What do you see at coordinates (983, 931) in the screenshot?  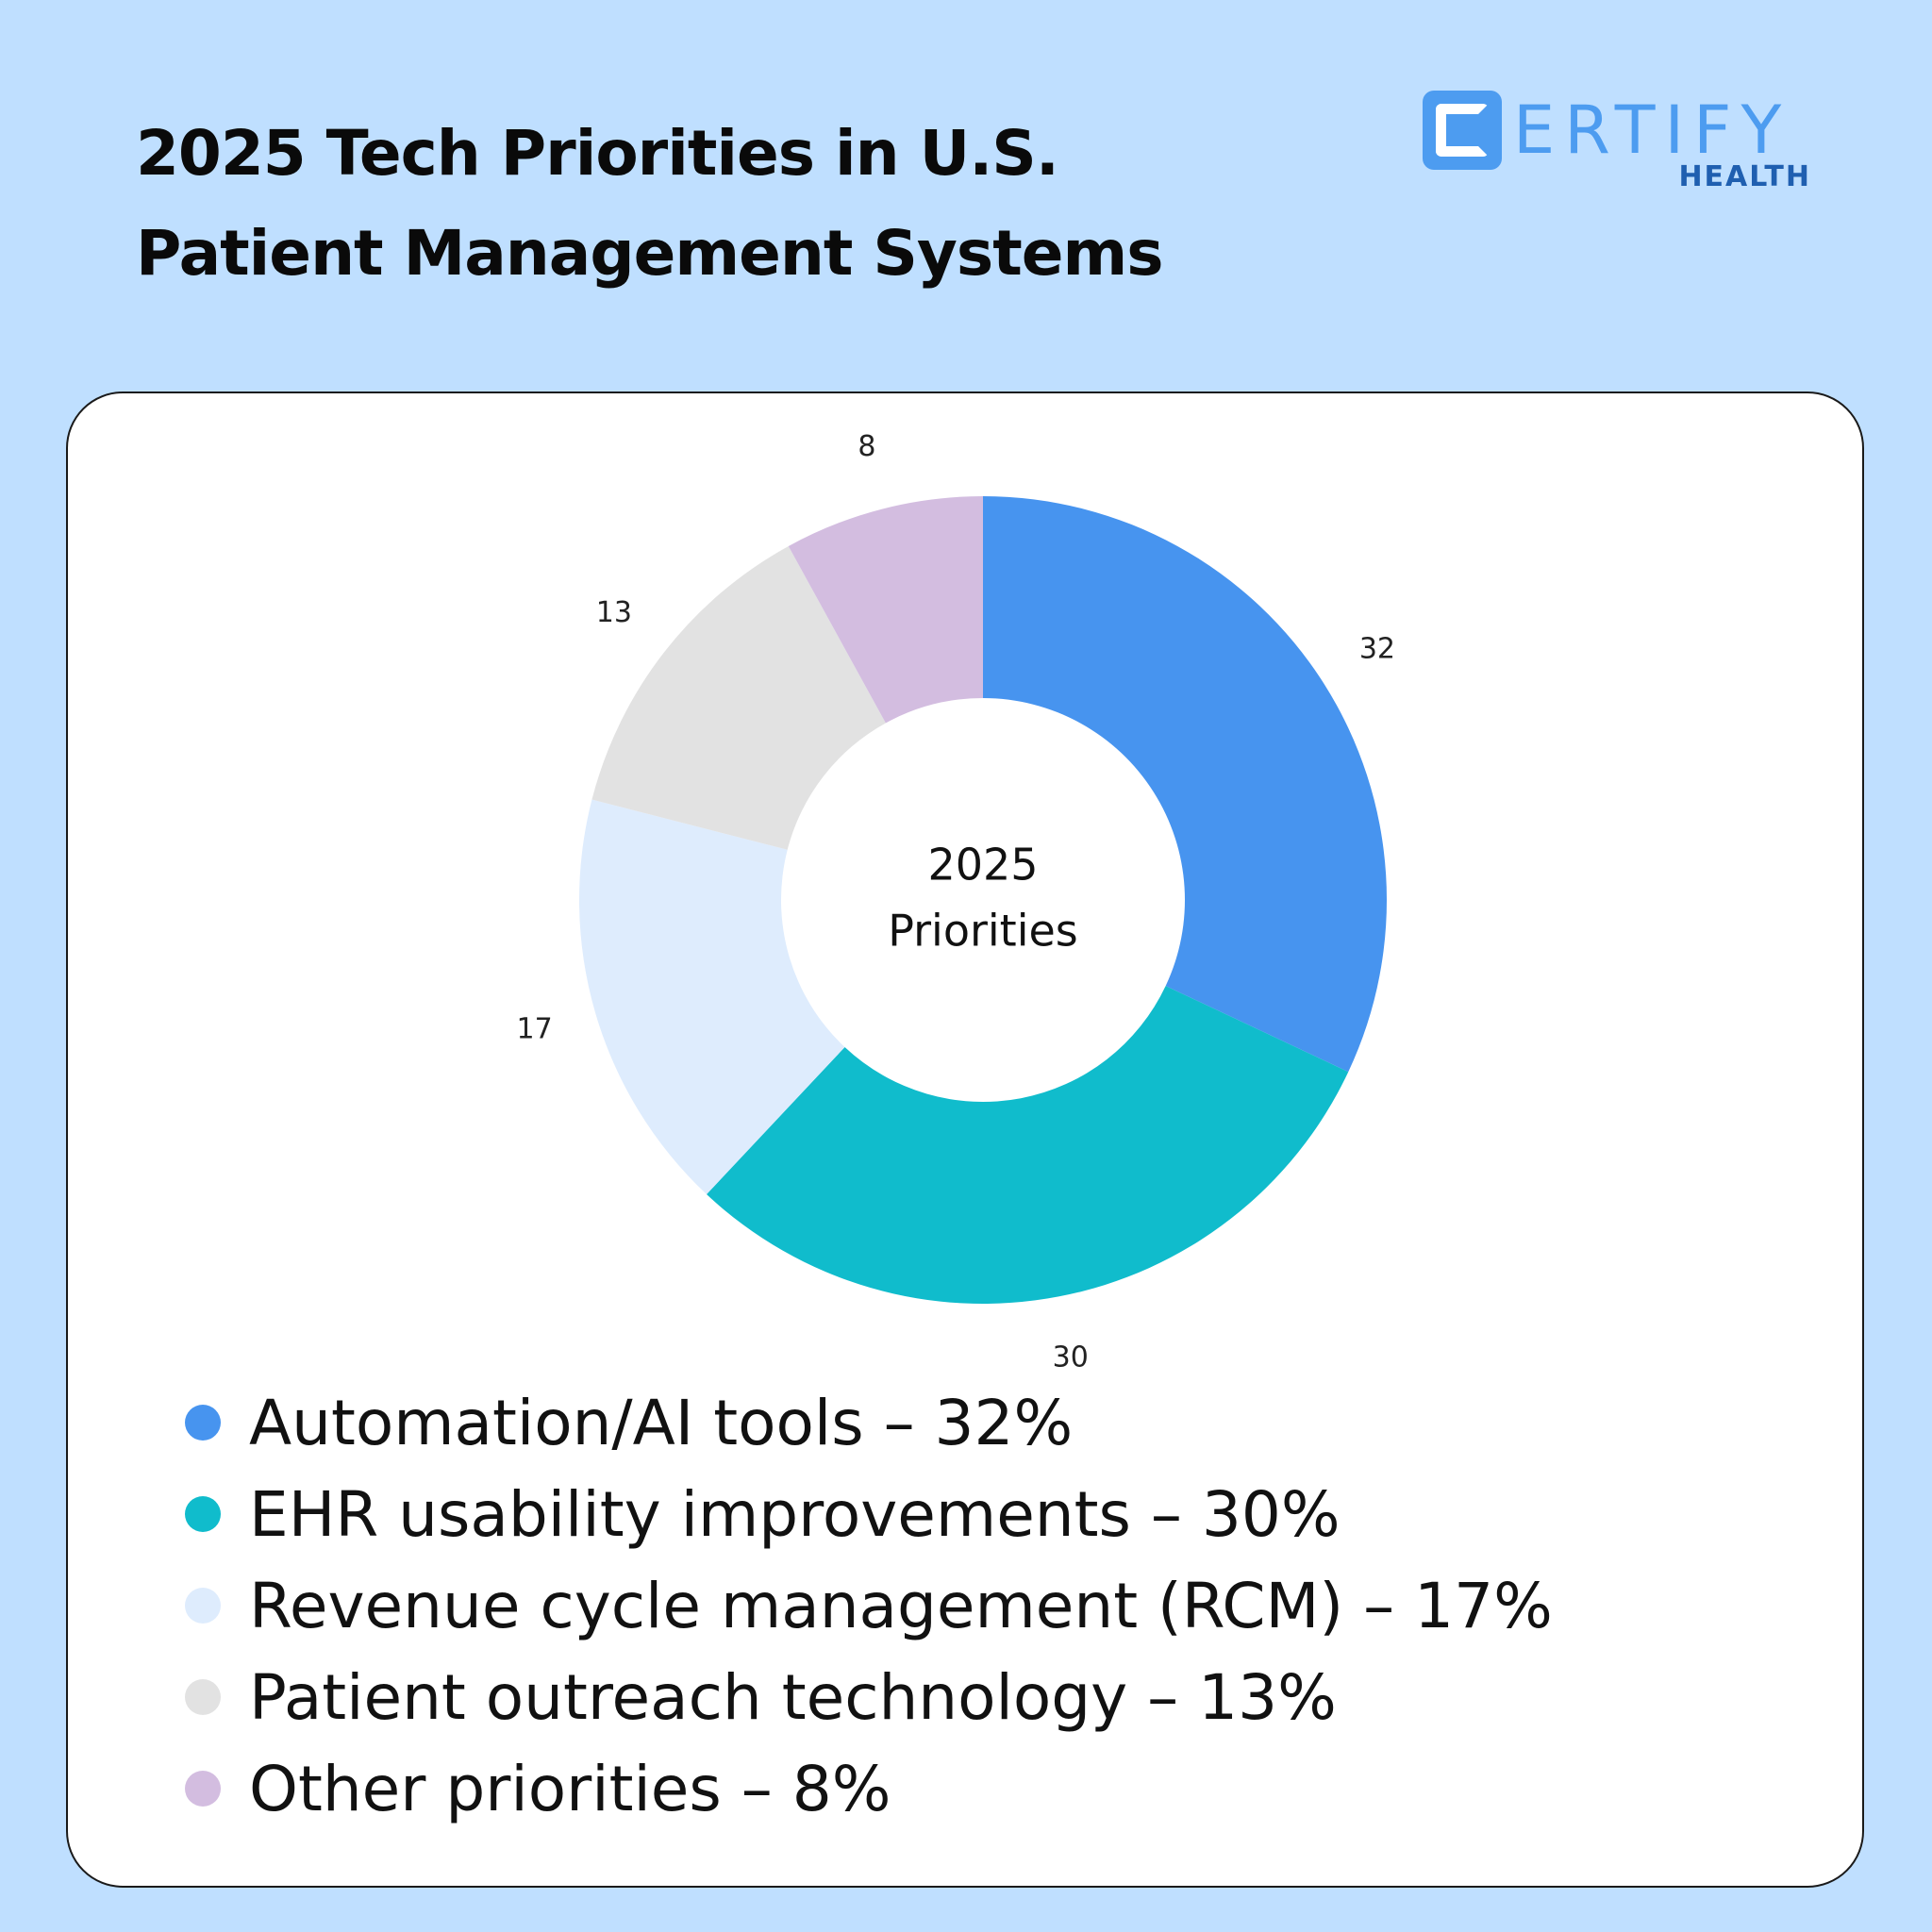 I see `donut-center-label: Priorities` at bounding box center [983, 931].